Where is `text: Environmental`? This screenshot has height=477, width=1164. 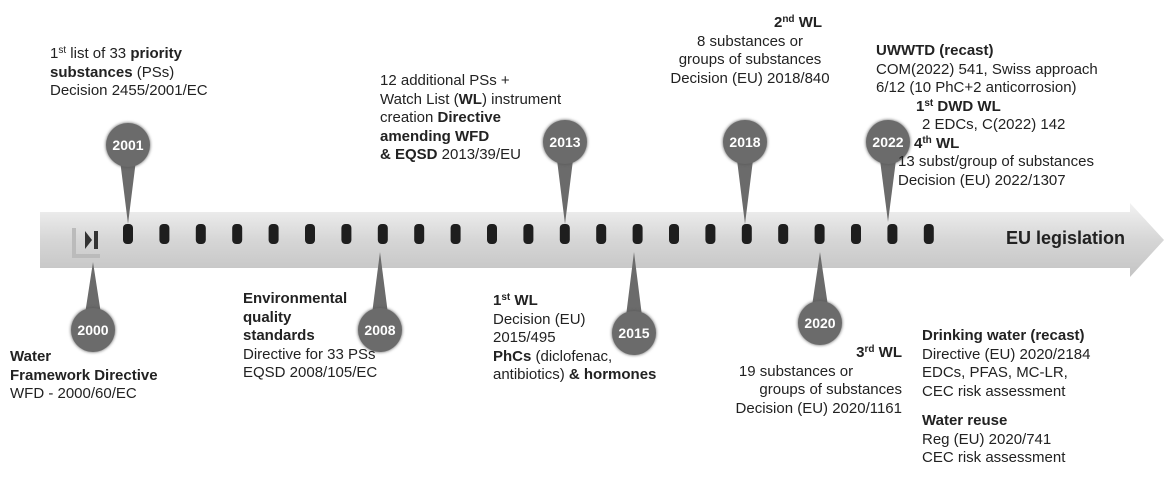
text: Environmental is located at coordinates (295, 298).